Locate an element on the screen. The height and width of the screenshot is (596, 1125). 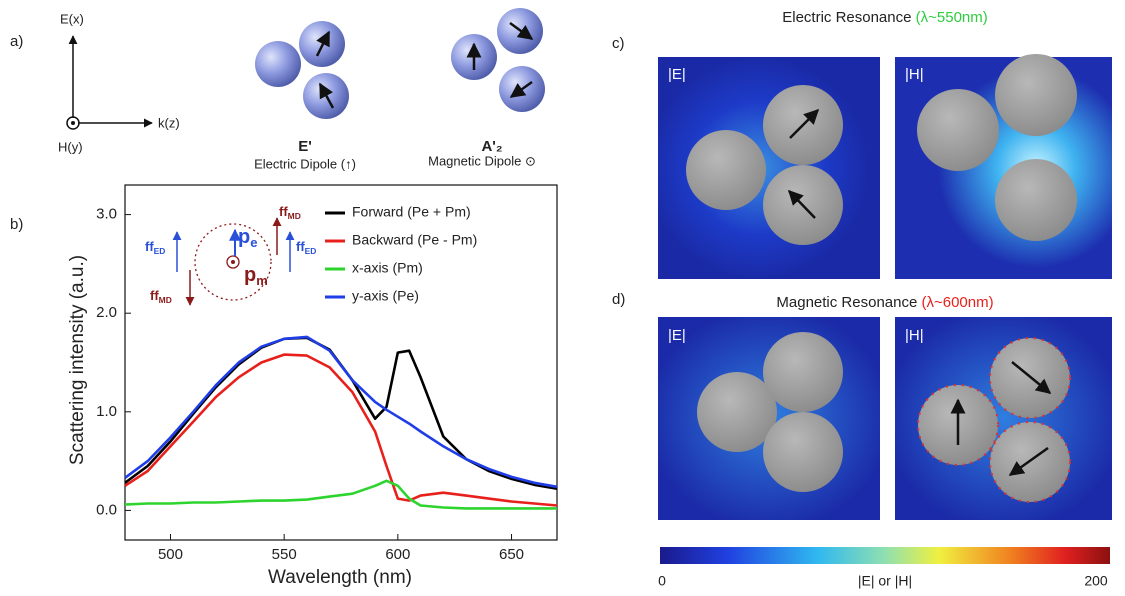
inset-dot is located at coordinates (233, 262).